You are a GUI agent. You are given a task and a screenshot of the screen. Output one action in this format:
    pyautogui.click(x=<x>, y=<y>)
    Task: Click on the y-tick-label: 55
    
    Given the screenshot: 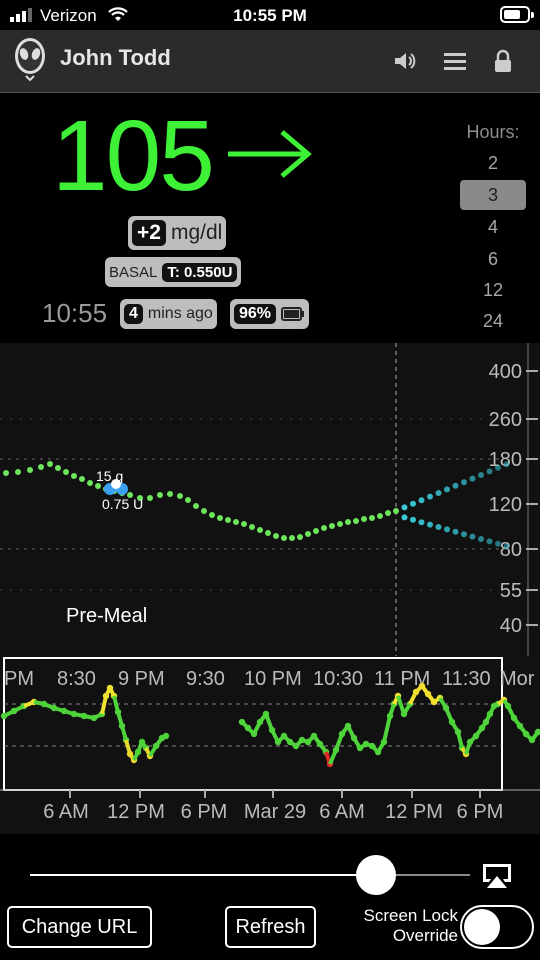 What is the action you would take?
    pyautogui.click(x=511, y=591)
    